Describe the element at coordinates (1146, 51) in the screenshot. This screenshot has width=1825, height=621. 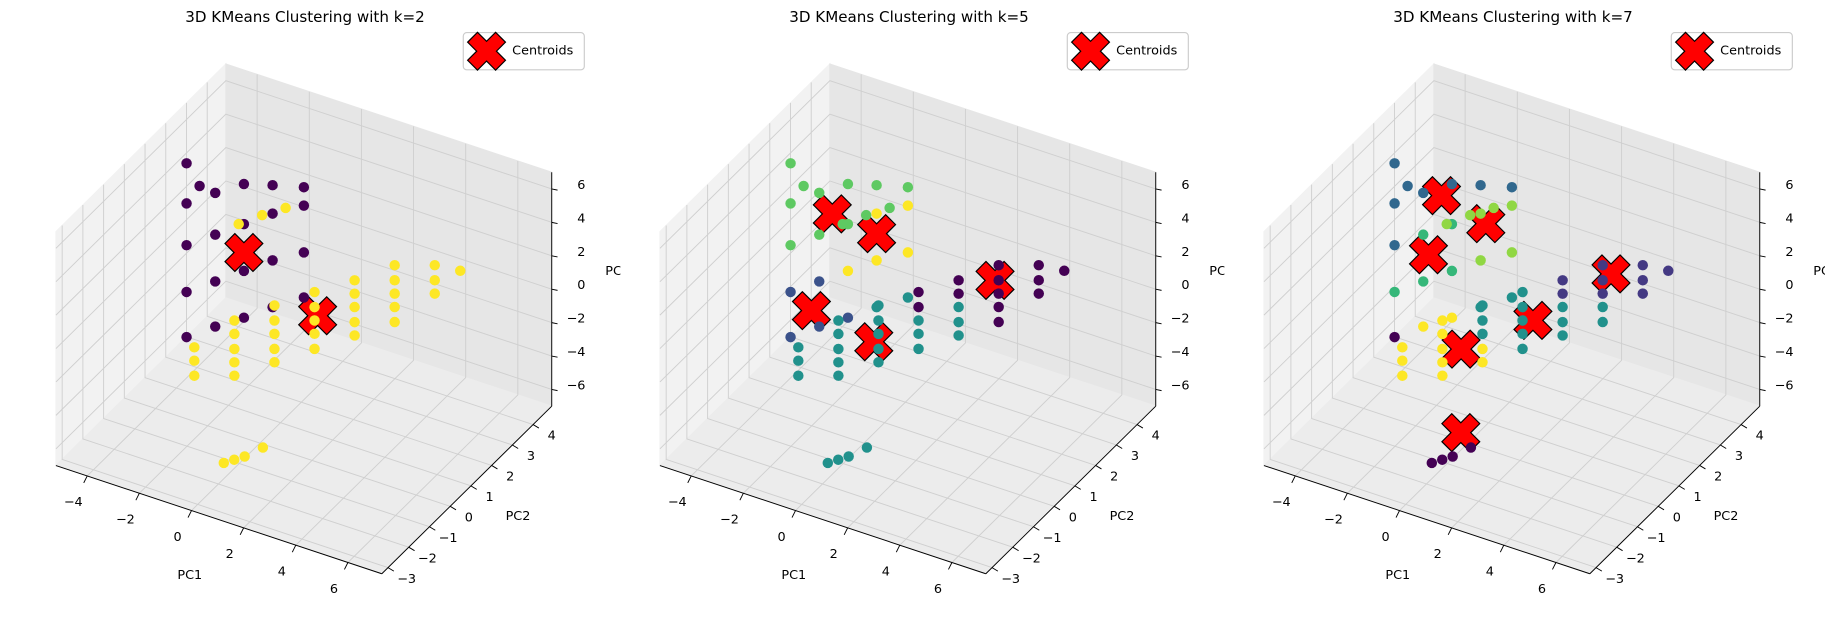
I see `legend-label: Centroids` at that location.